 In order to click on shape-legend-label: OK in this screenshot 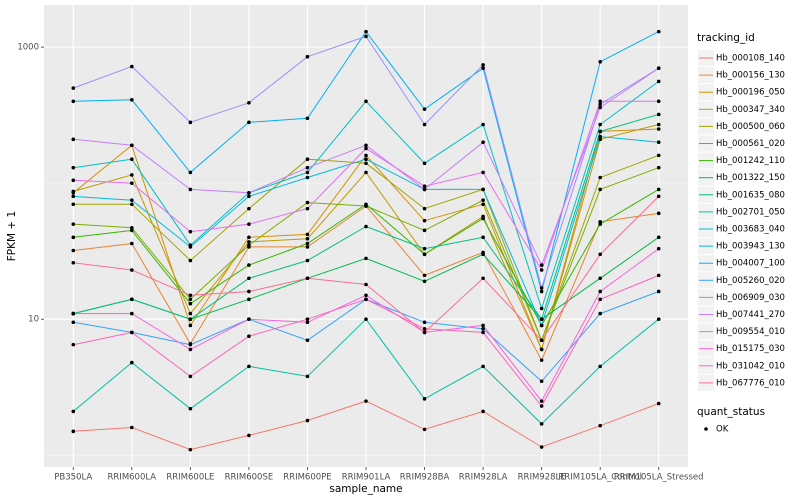, I will do `click(722, 430)`.